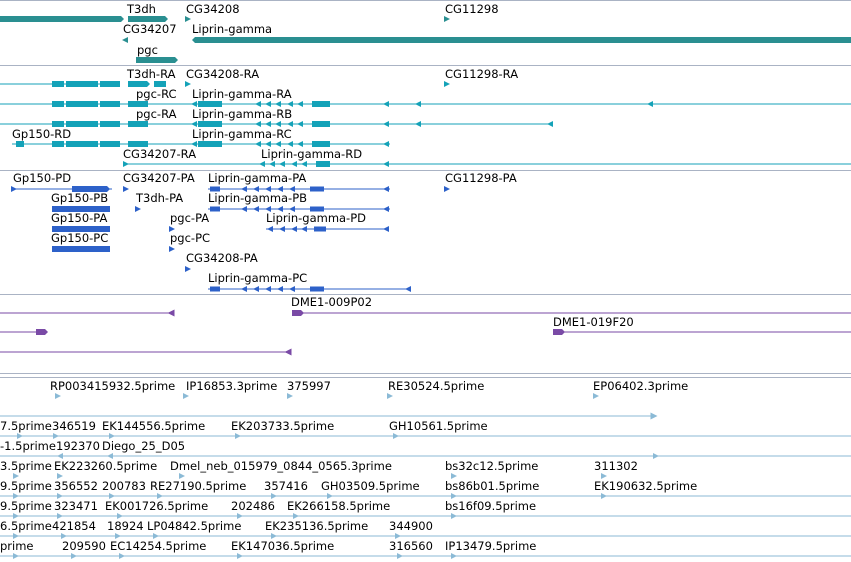 The height and width of the screenshot is (562, 851). What do you see at coordinates (646, 486) in the screenshot?
I see `feature-label-e-ek190632: EK190632.5prime` at bounding box center [646, 486].